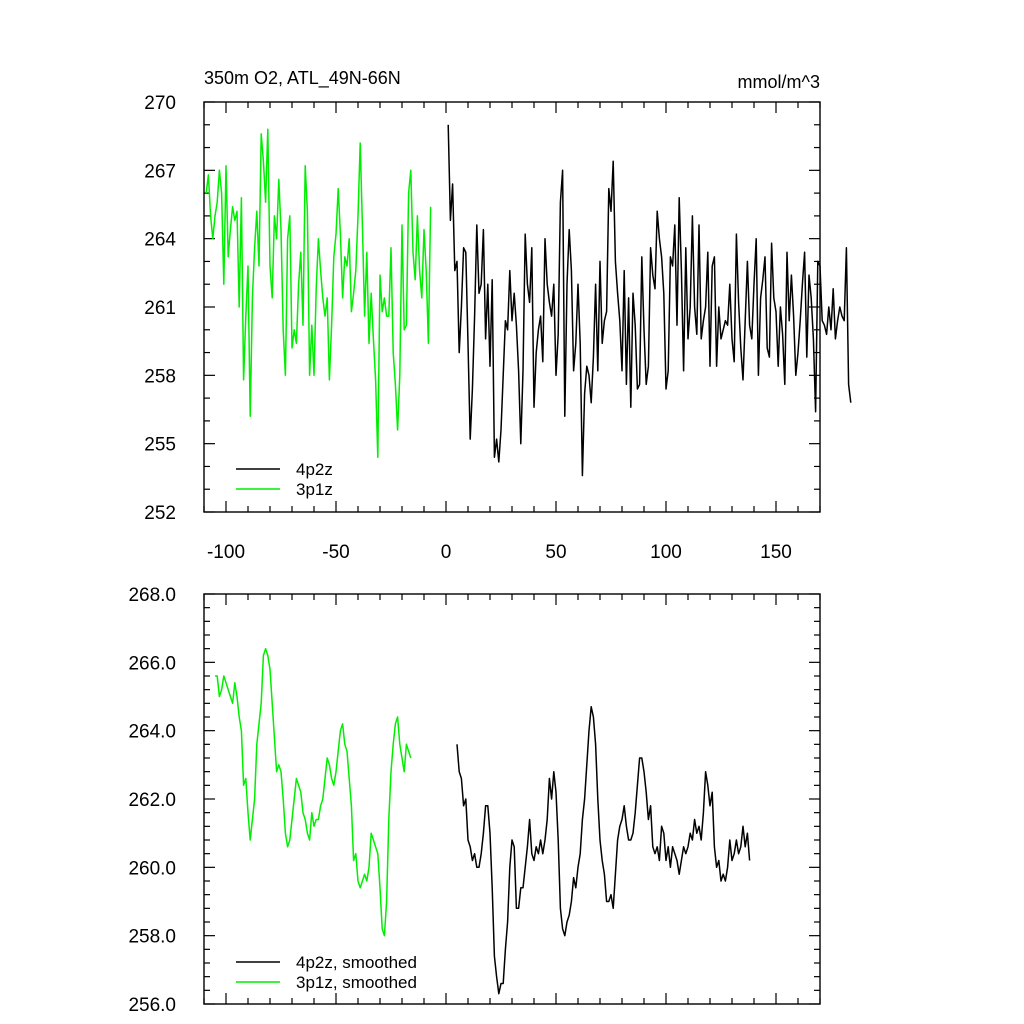  What do you see at coordinates (335, 552) in the screenshot?
I see `x-tick-label: -50` at bounding box center [335, 552].